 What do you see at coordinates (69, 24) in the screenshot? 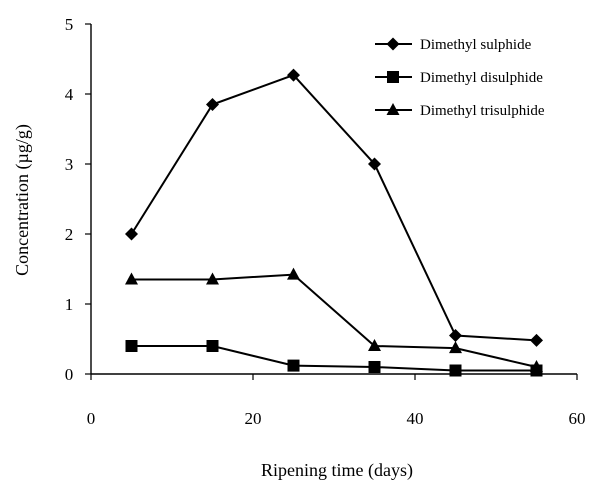
I see `y-tick-label: 5` at bounding box center [69, 24].